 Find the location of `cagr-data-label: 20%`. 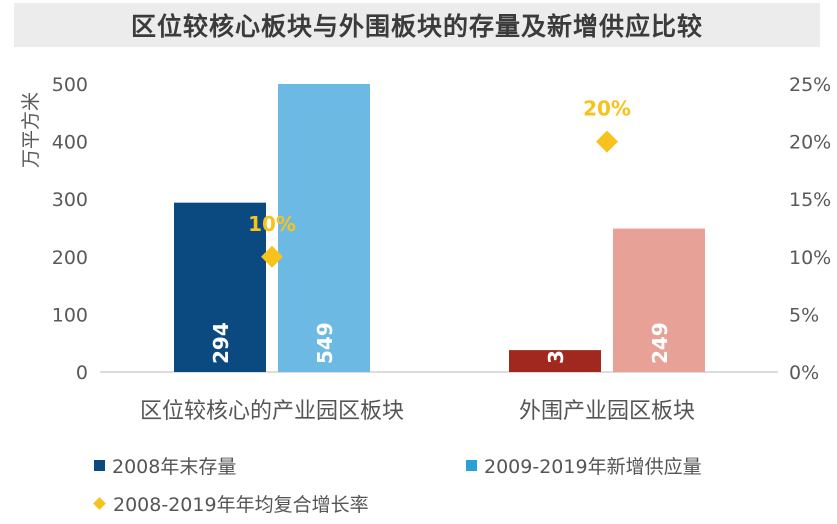

cagr-data-label: 20% is located at coordinates (607, 109).